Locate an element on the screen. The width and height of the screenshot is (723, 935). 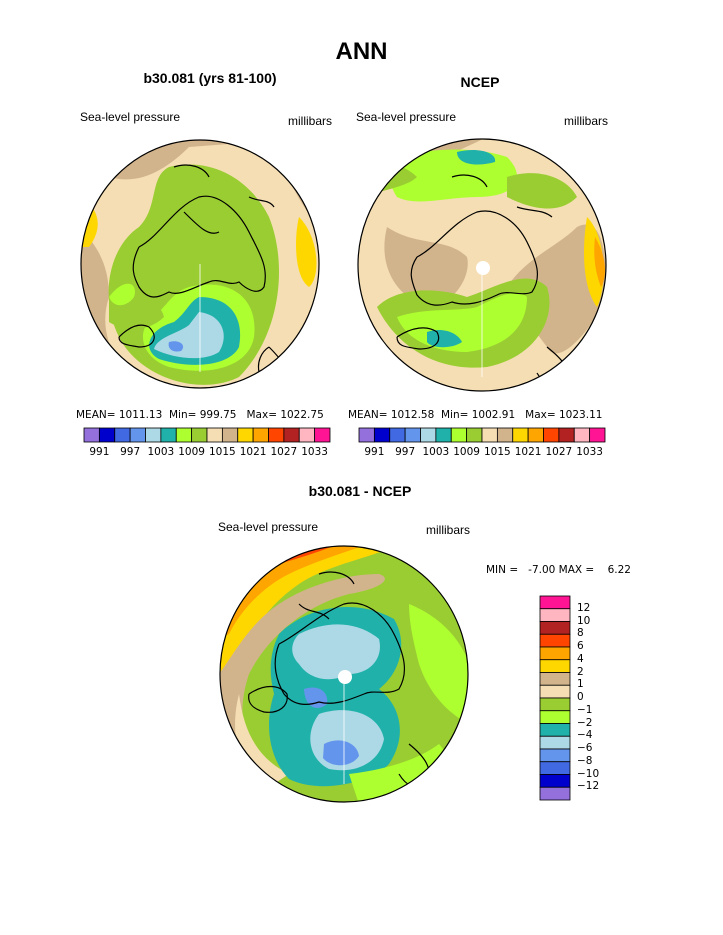
left-colorbar is located at coordinates (207, 435).